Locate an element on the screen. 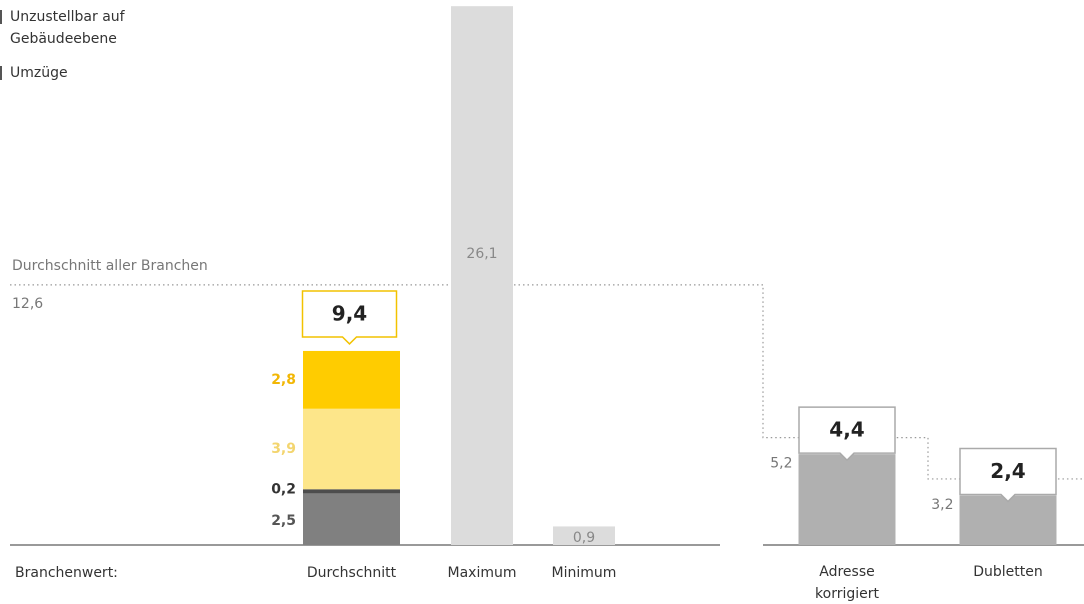 Image resolution: width=1084 pixels, height=604 pixels. callout-value: 4,4 is located at coordinates (846, 430).